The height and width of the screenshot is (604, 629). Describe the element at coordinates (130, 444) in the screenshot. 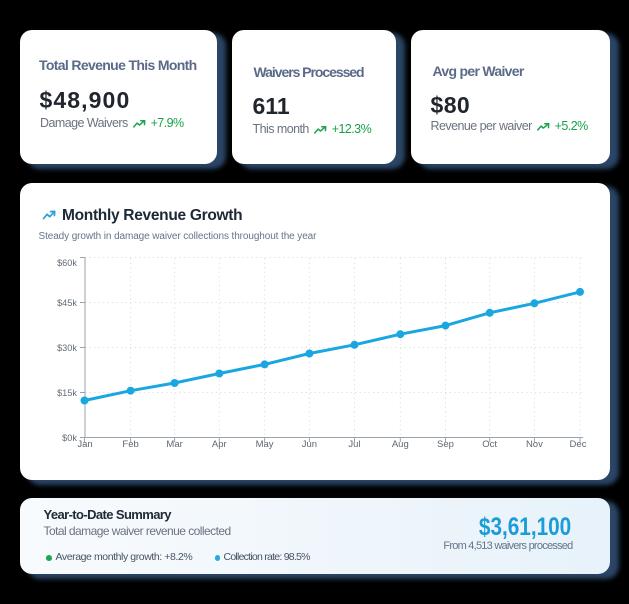

I see `svg-text: Feb` at that location.